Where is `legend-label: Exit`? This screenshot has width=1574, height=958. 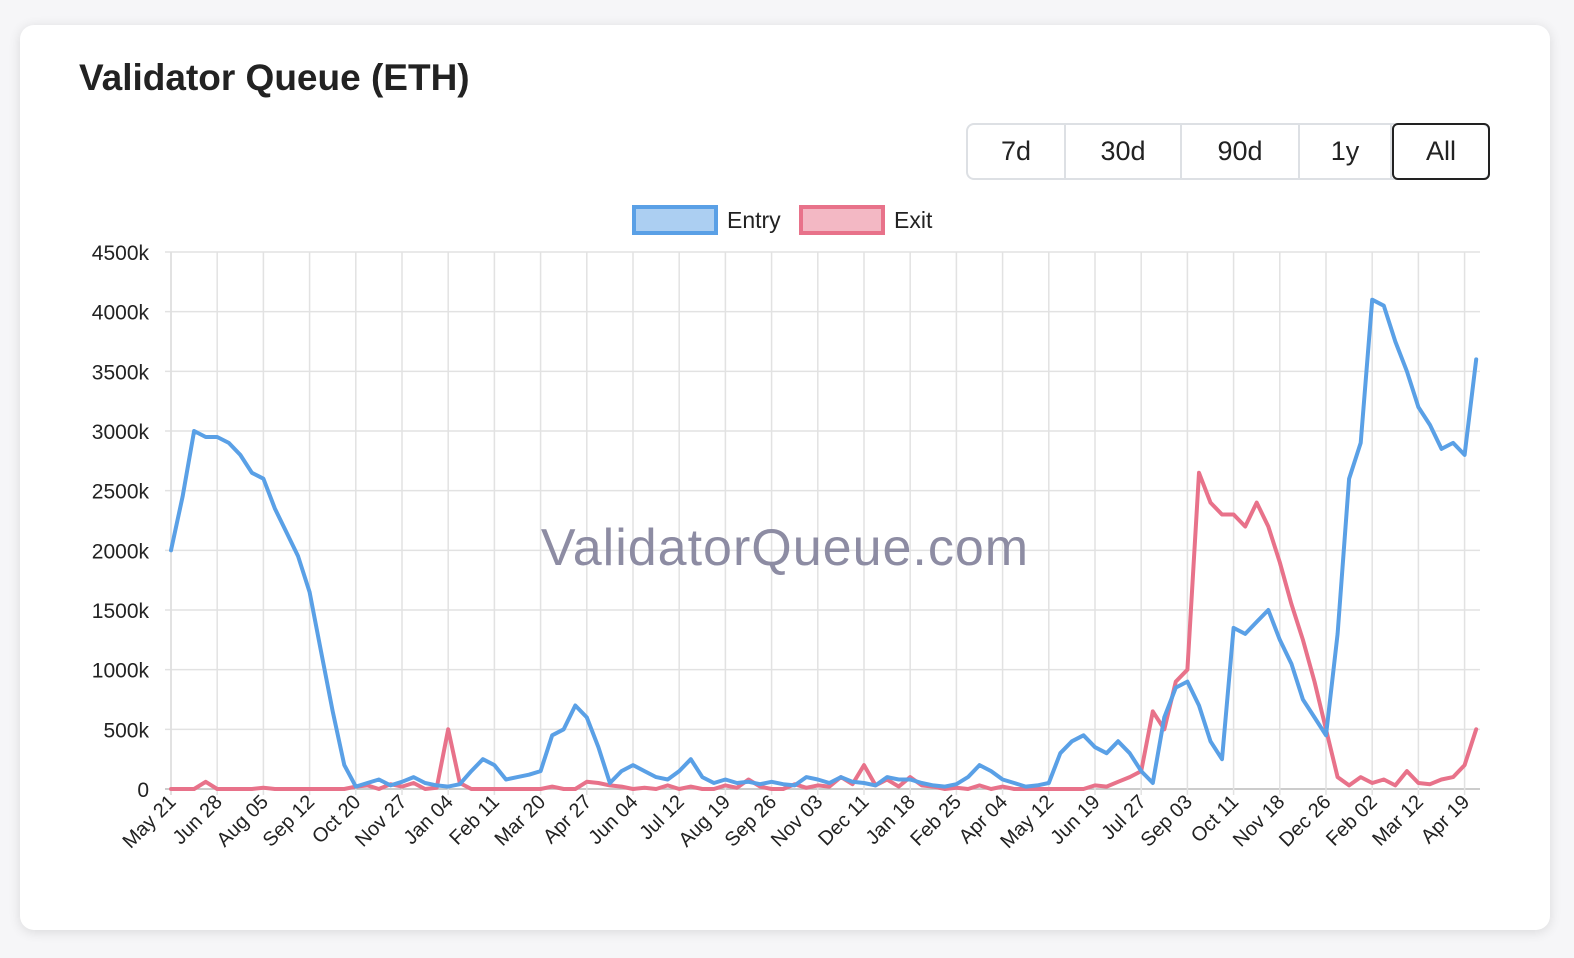 legend-label: Exit is located at coordinates (913, 220).